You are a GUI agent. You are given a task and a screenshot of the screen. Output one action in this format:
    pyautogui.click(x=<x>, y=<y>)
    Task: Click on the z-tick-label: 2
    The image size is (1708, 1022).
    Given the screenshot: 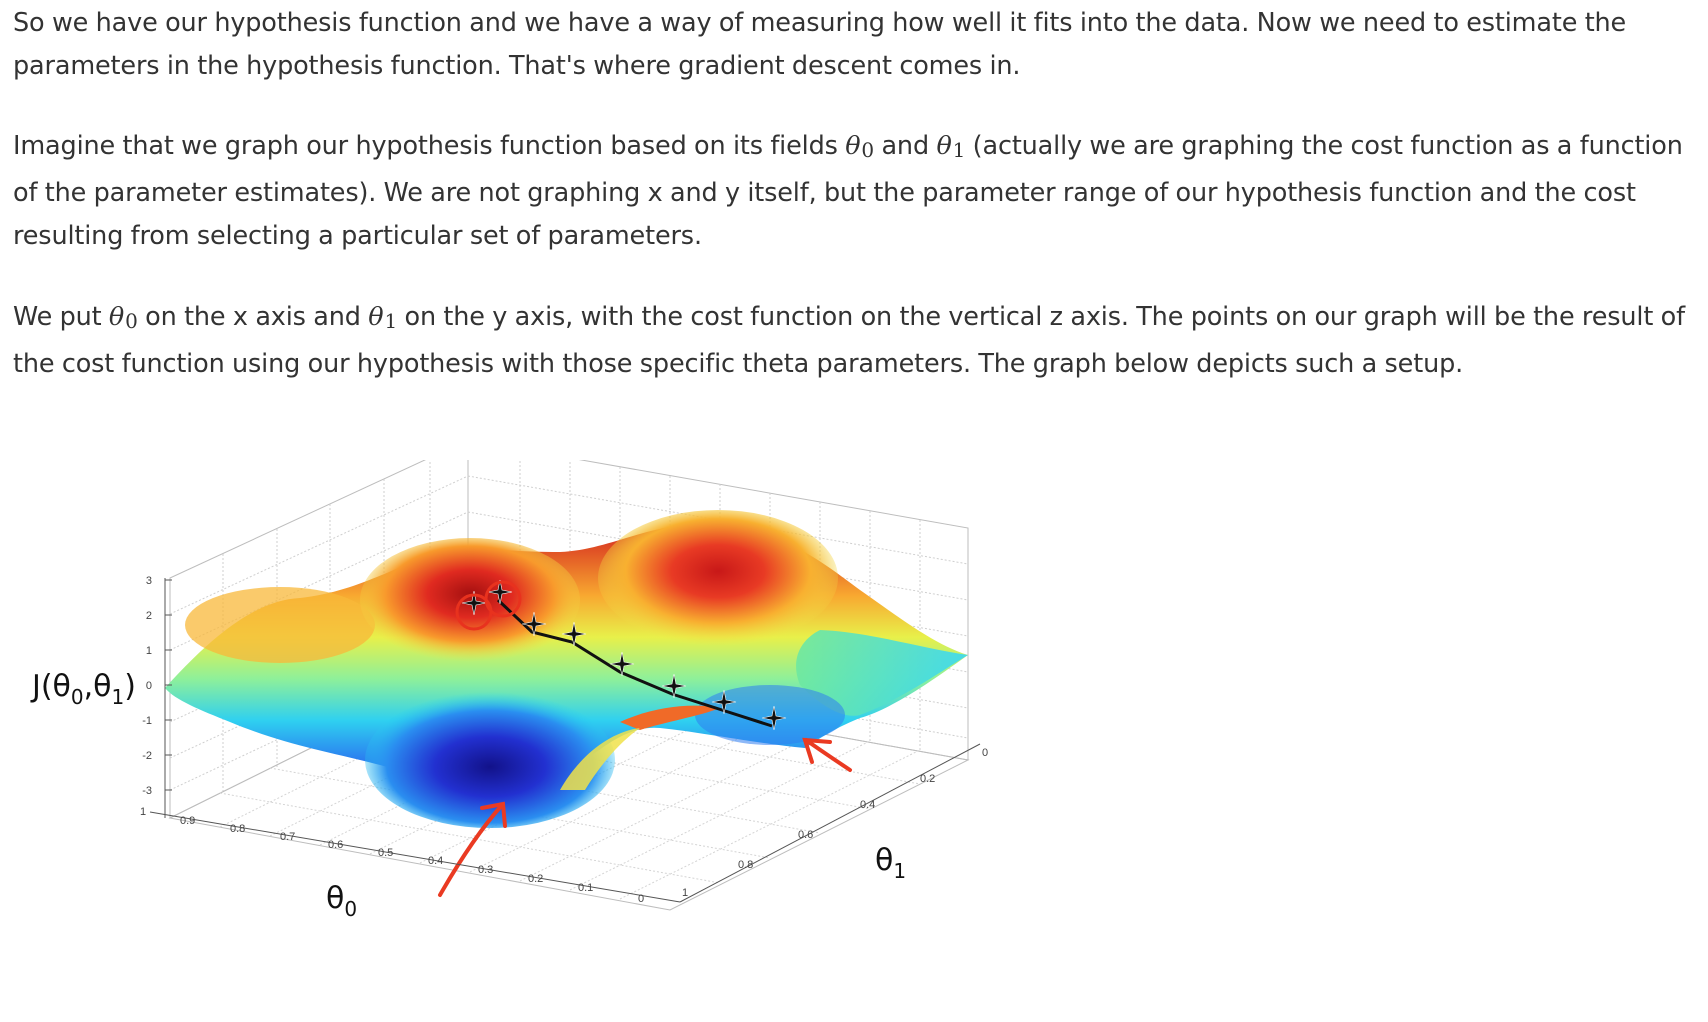 What is the action you would take?
    pyautogui.click(x=149, y=616)
    